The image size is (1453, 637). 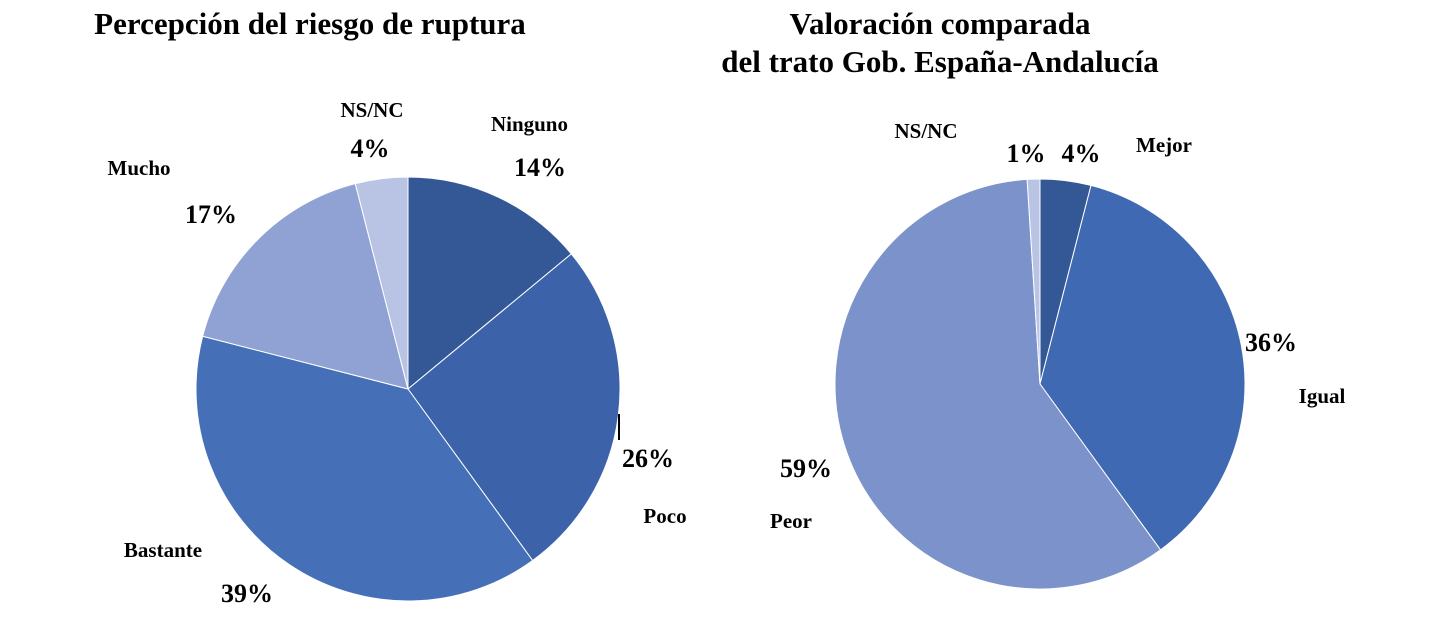 What do you see at coordinates (371, 110) in the screenshot?
I see `label-nsnc-1: NS/NC` at bounding box center [371, 110].